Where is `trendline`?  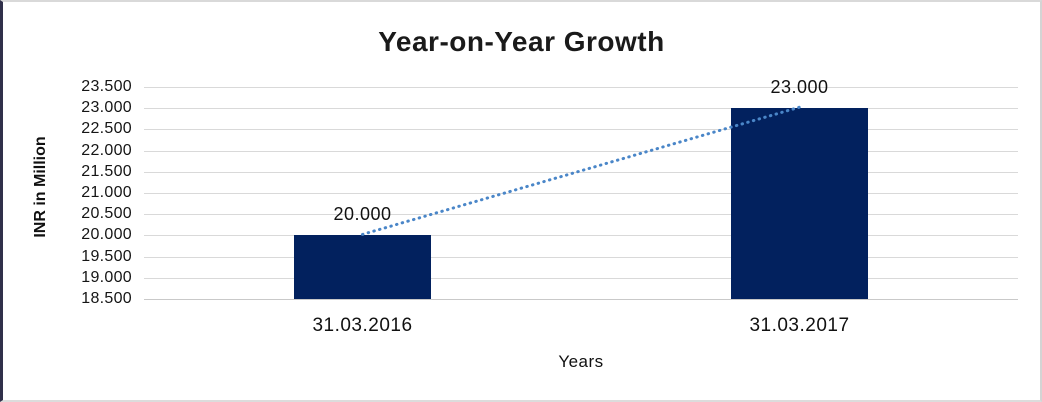
trendline is located at coordinates (581, 170).